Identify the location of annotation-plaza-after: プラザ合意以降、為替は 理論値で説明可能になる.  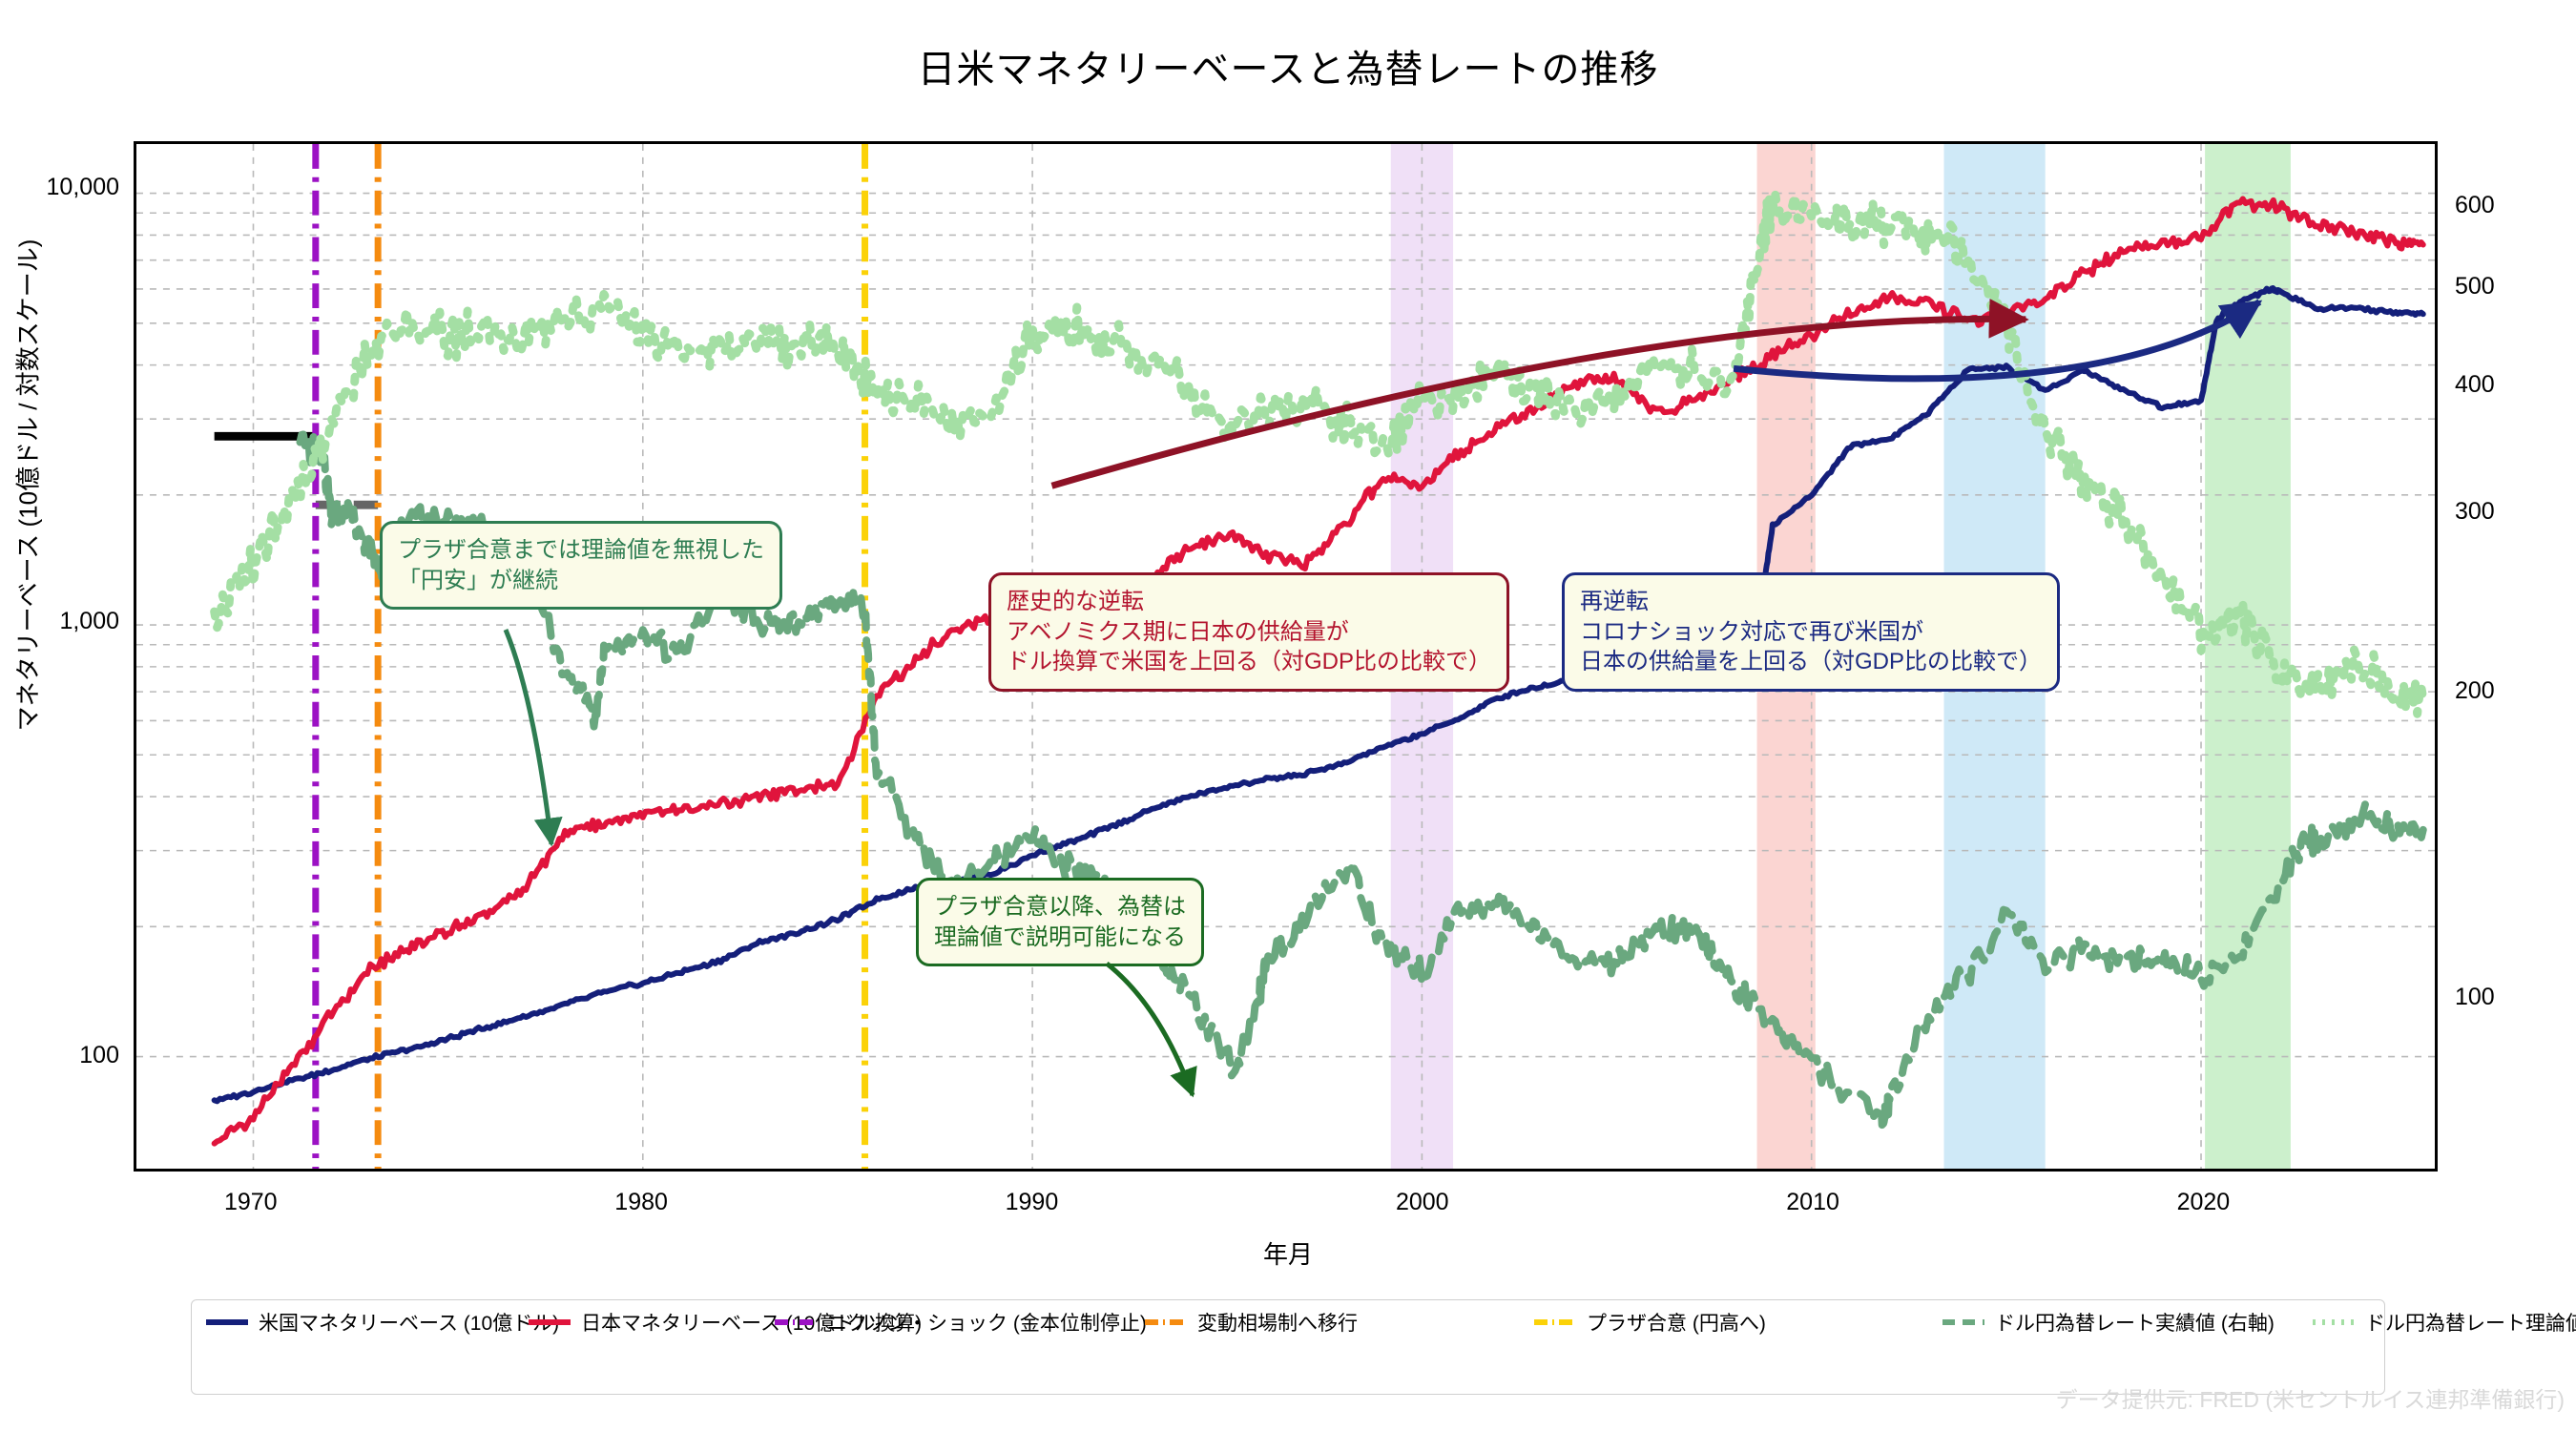
(1060, 923).